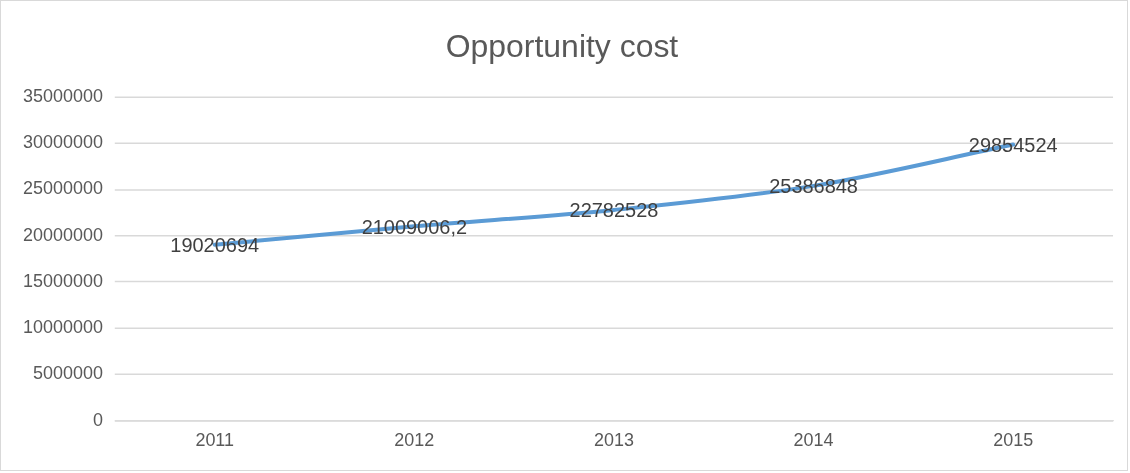 The width and height of the screenshot is (1130, 473). Describe the element at coordinates (62, 234) in the screenshot. I see `y-tick-label: 20000000` at that location.